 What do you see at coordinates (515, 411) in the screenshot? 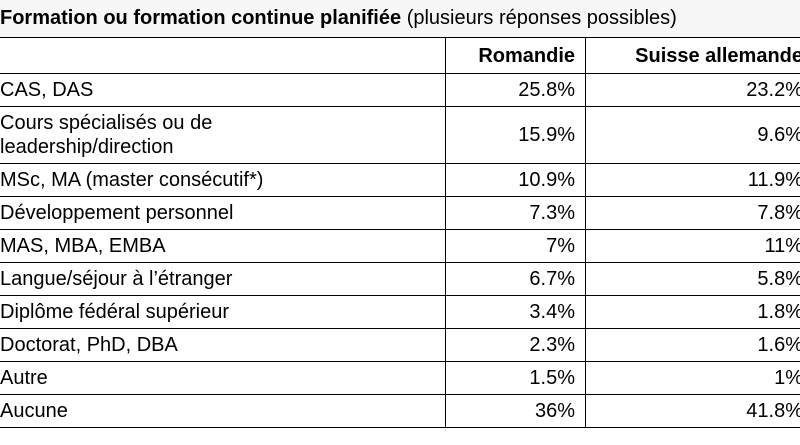
I see `value-cell: 36%` at bounding box center [515, 411].